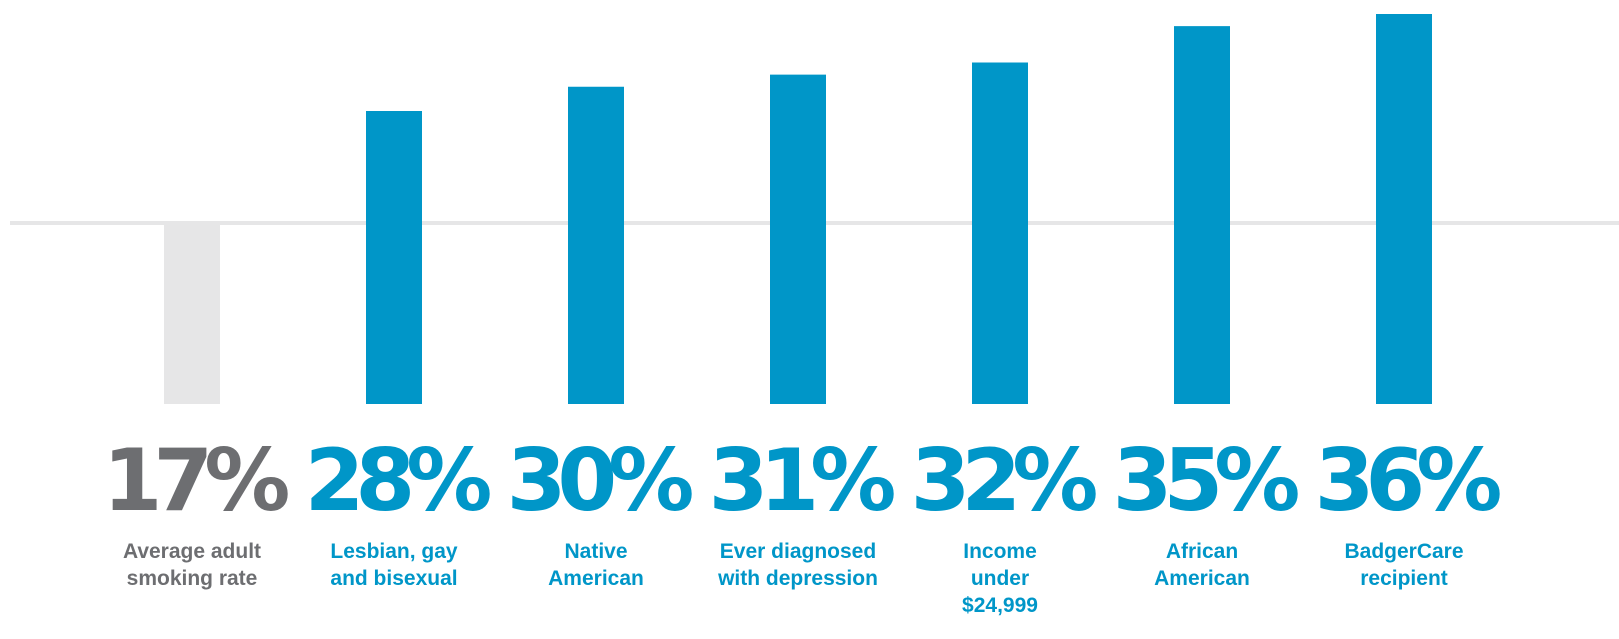 This screenshot has width=1619, height=639. What do you see at coordinates (1000, 551) in the screenshot?
I see `category-label-line: Income` at bounding box center [1000, 551].